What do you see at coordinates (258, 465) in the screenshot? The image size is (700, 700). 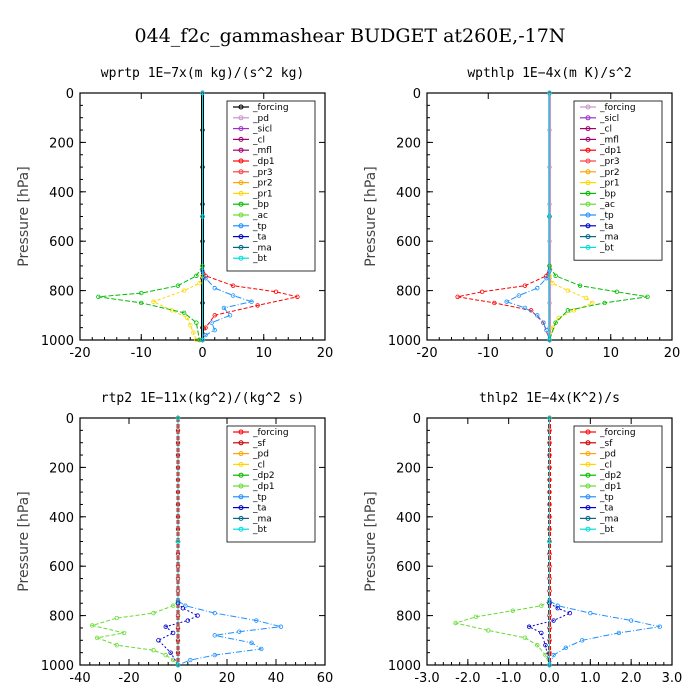 I see `legend-label: _cl` at bounding box center [258, 465].